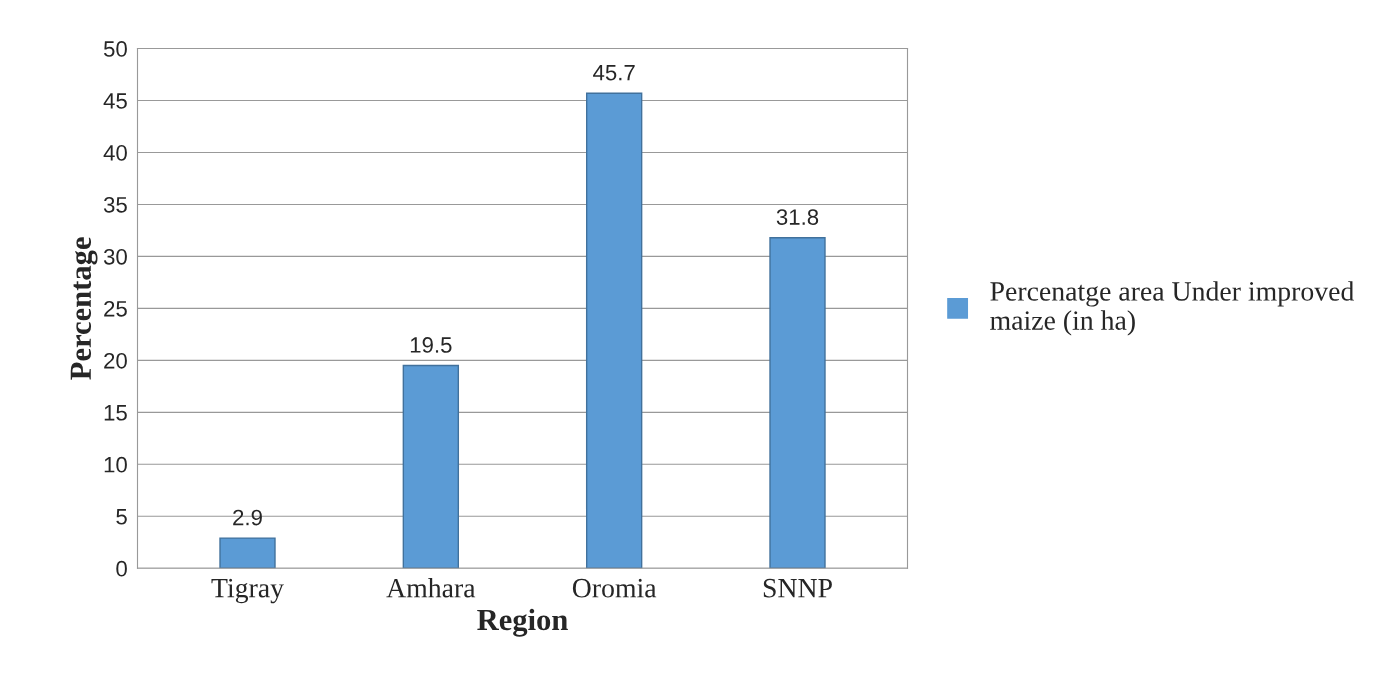  I want to click on y-tick-label: 45, so click(115, 101).